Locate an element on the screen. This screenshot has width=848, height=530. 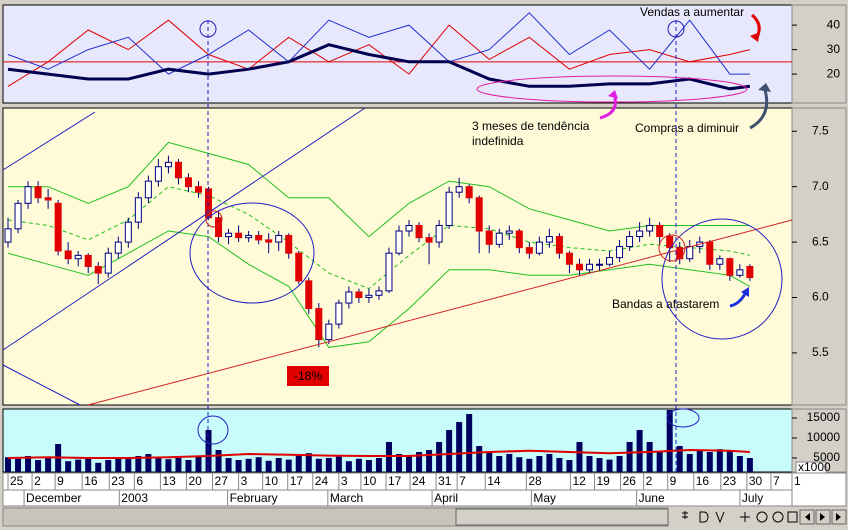
x-tick-label: April is located at coordinates (446, 498).